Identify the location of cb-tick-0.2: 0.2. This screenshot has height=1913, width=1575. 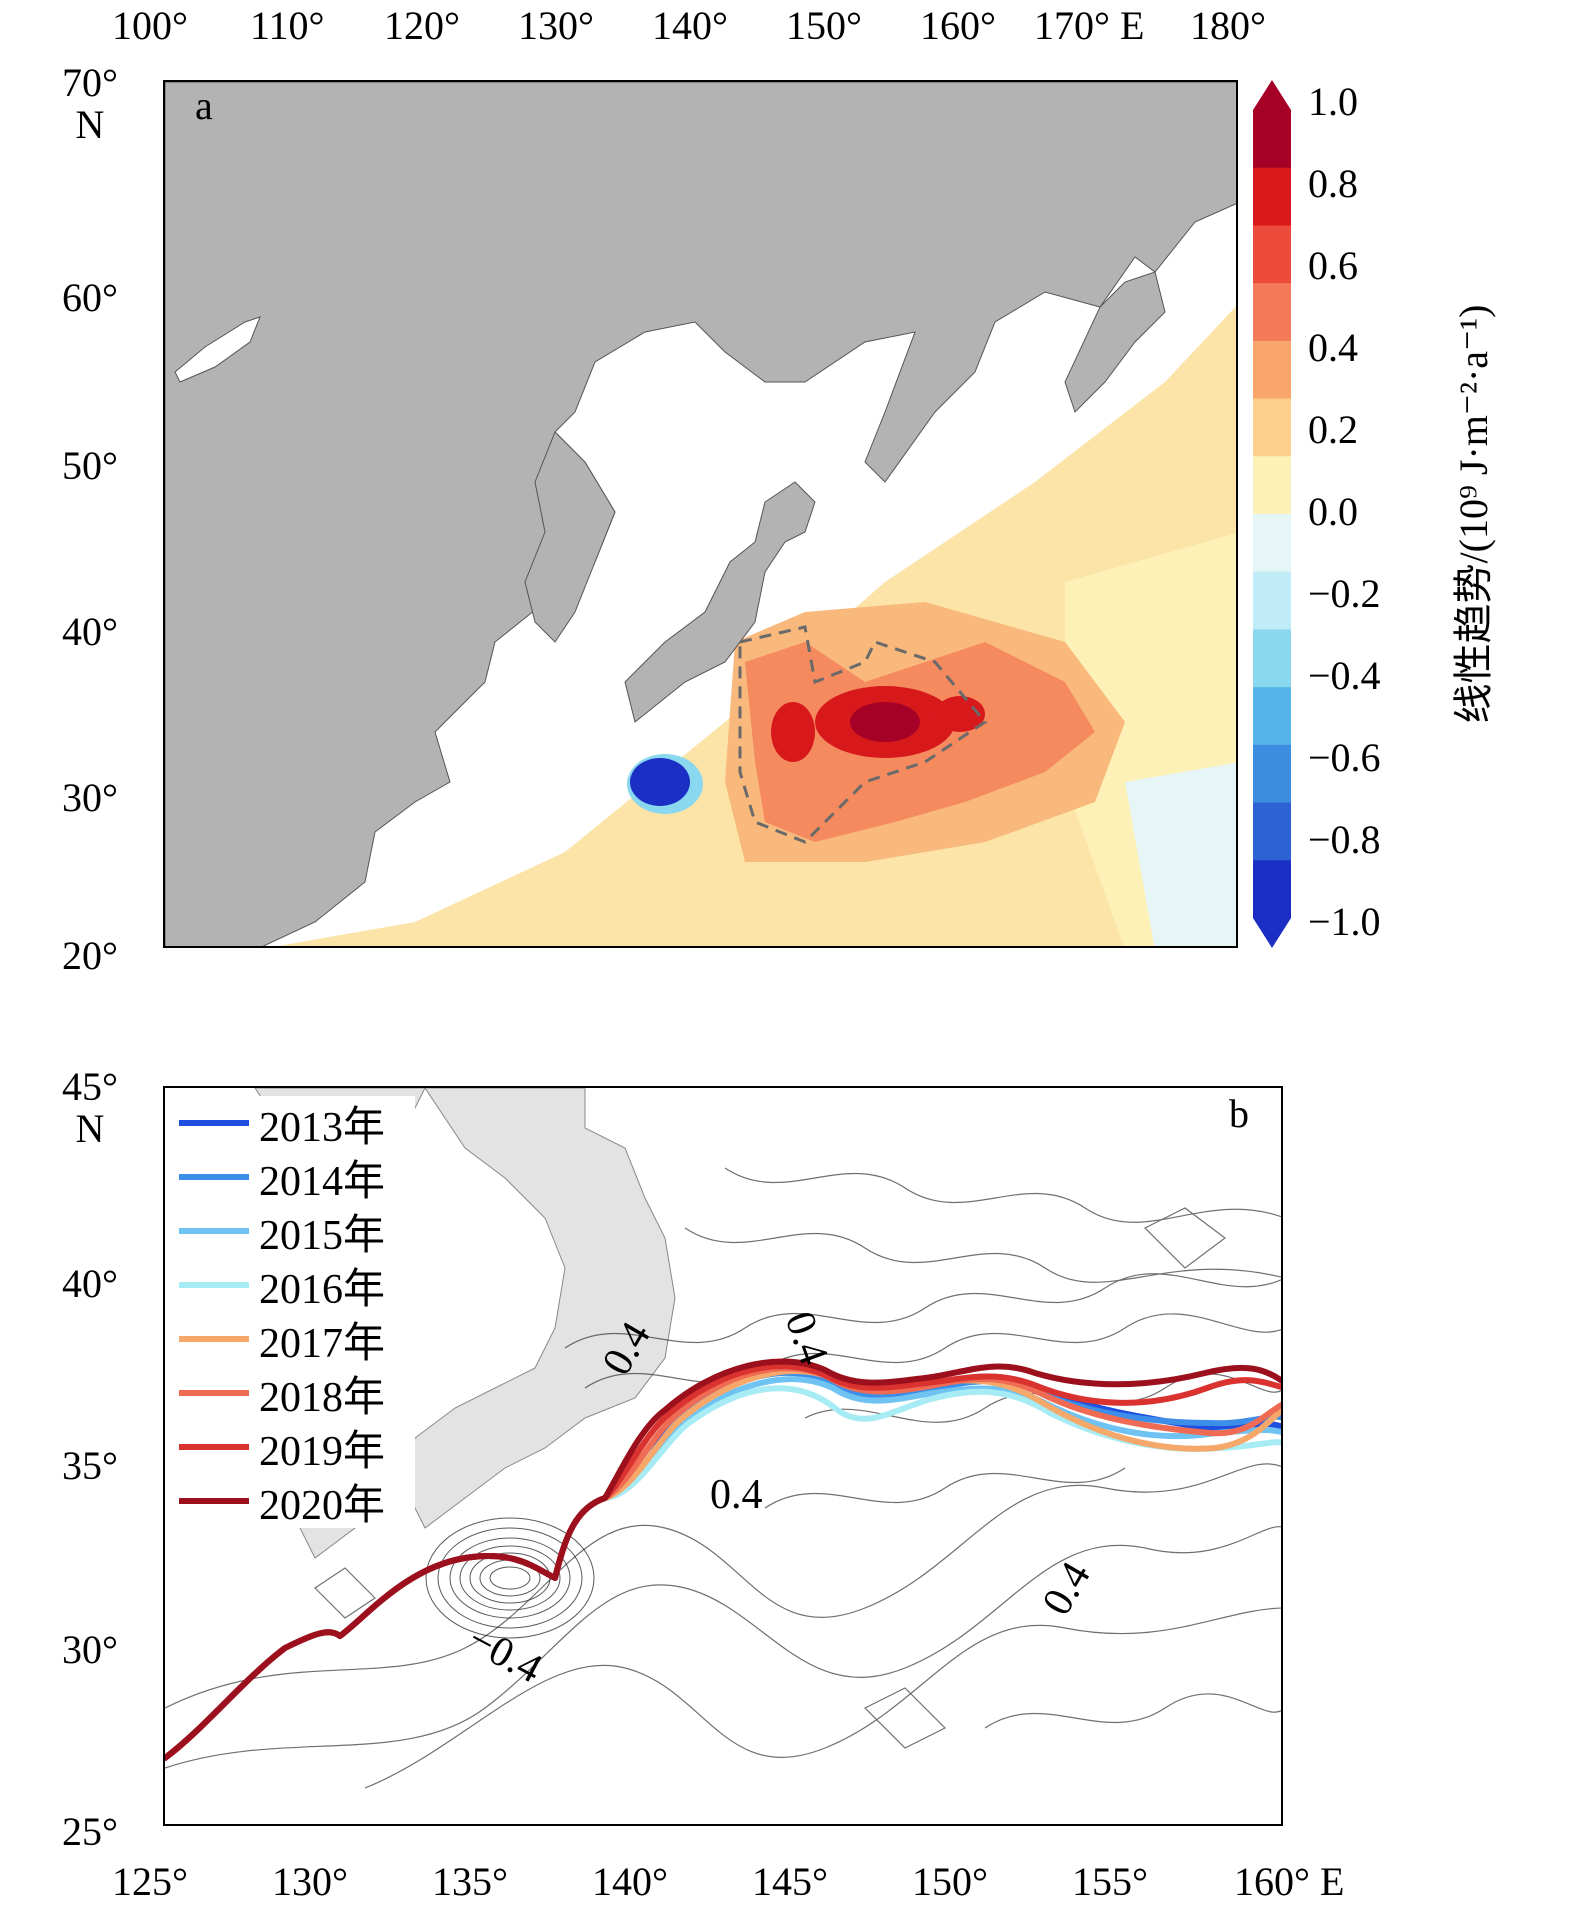
(1333, 429).